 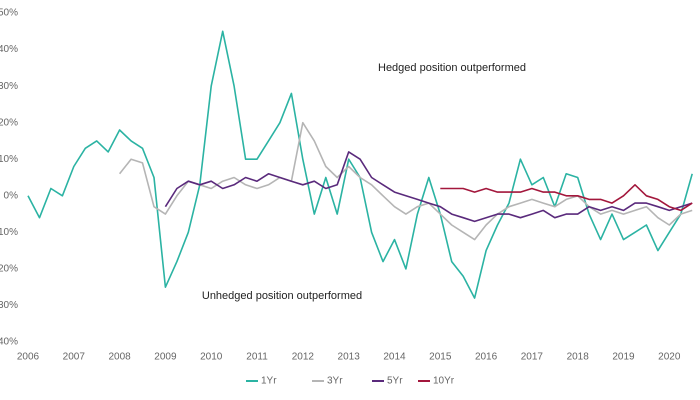 What do you see at coordinates (440, 357) in the screenshot?
I see `x-tick-label: 2015` at bounding box center [440, 357].